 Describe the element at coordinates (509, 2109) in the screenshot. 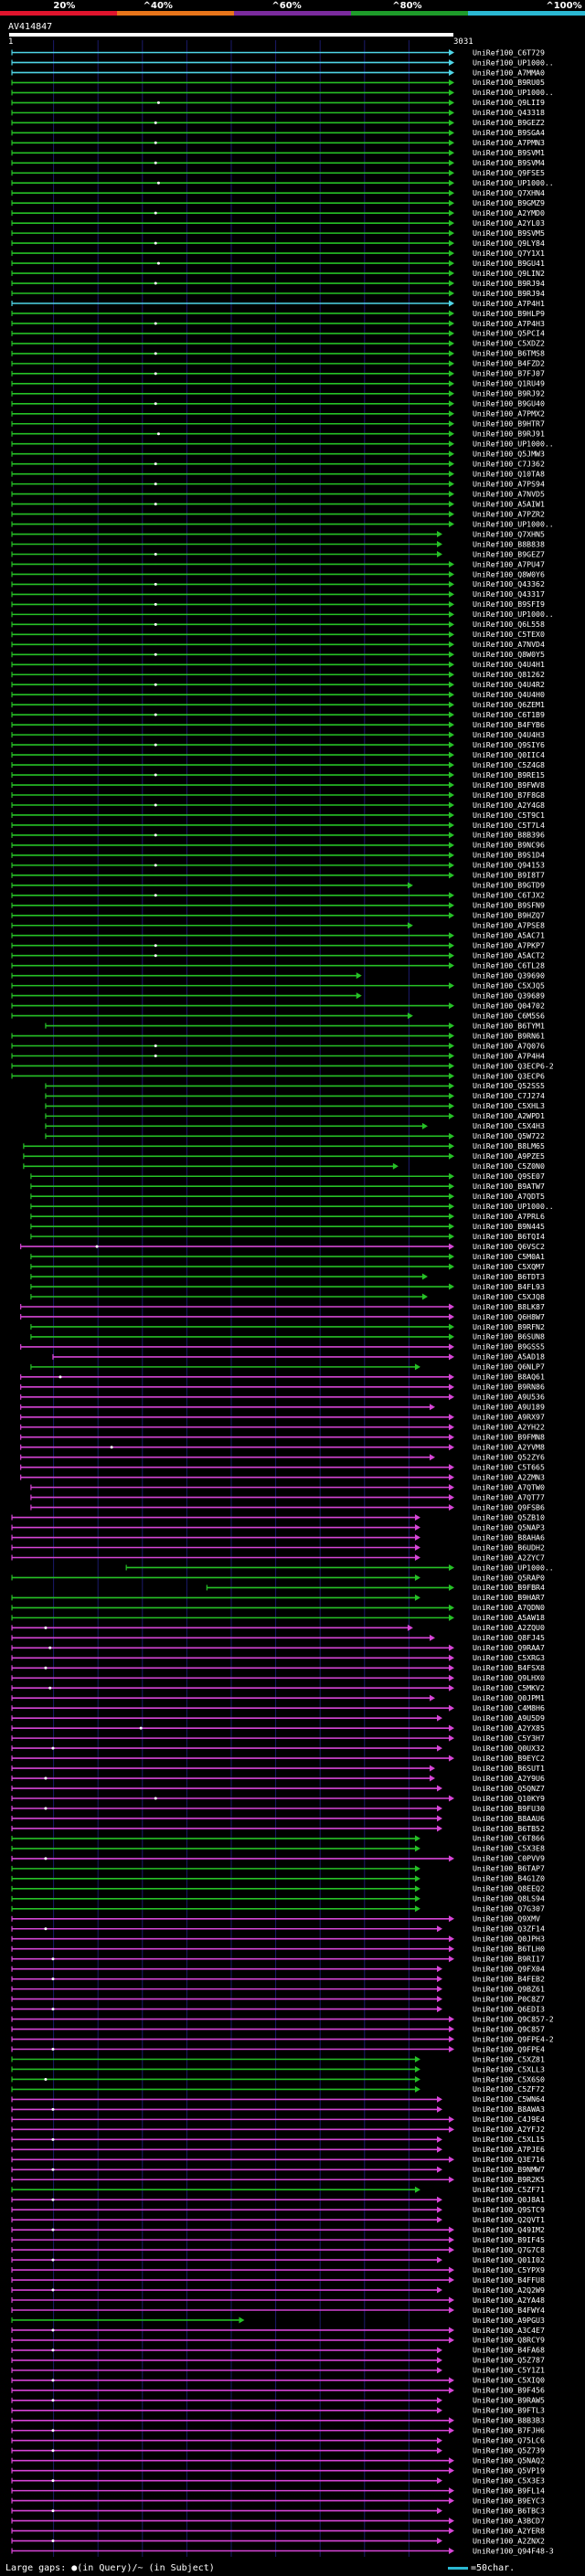

I see `hit-label: UniRef100_B8AWA3` at that location.